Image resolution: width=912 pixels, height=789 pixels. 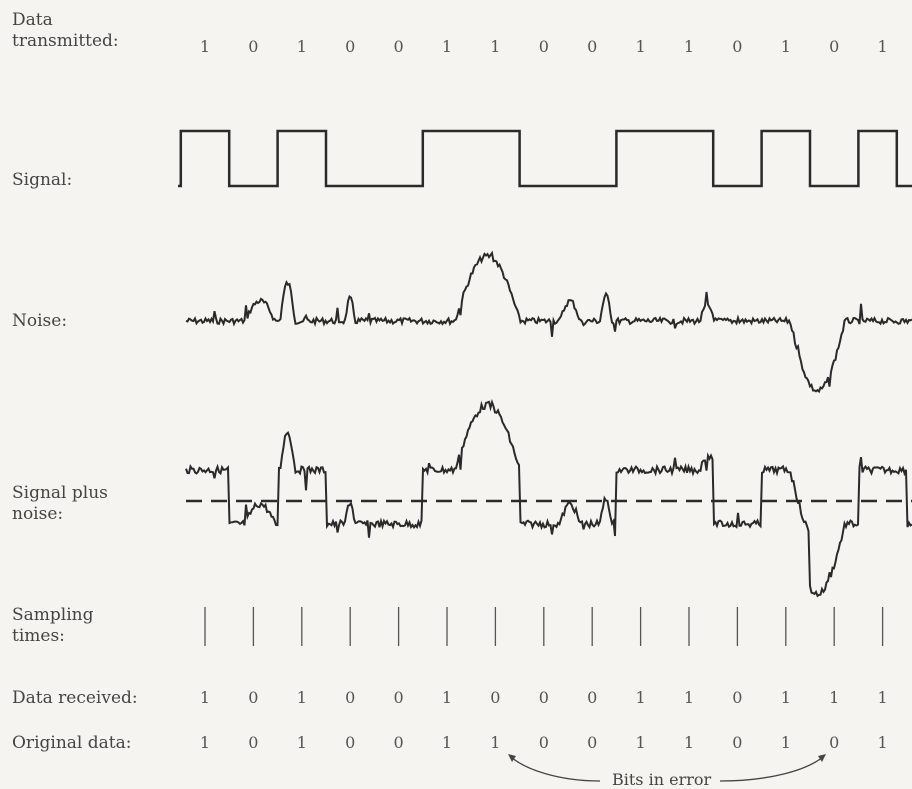 I want to click on label-data-received: Data received:, so click(x=75, y=698).